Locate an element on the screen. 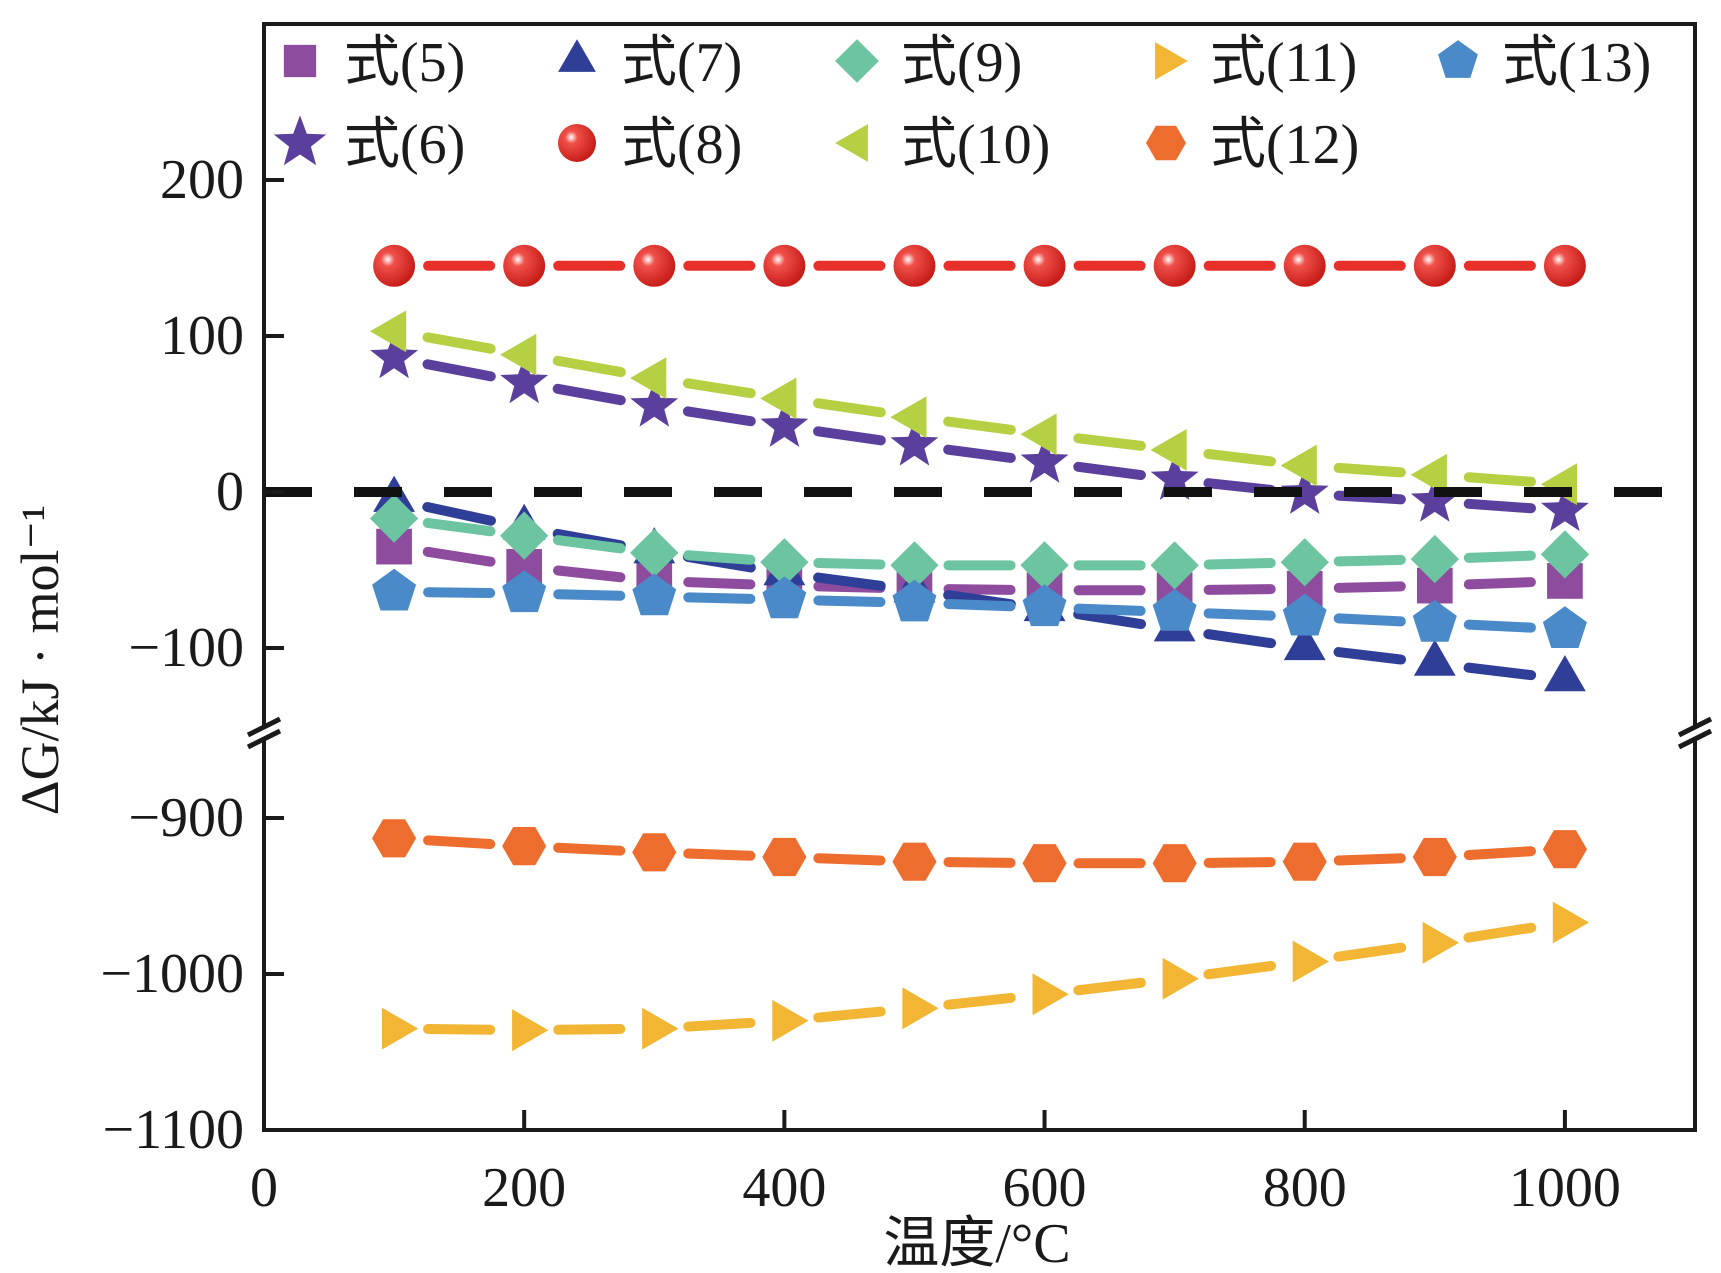 This screenshot has width=1721, height=1273. y-tick-label: −1000 is located at coordinates (172, 974).